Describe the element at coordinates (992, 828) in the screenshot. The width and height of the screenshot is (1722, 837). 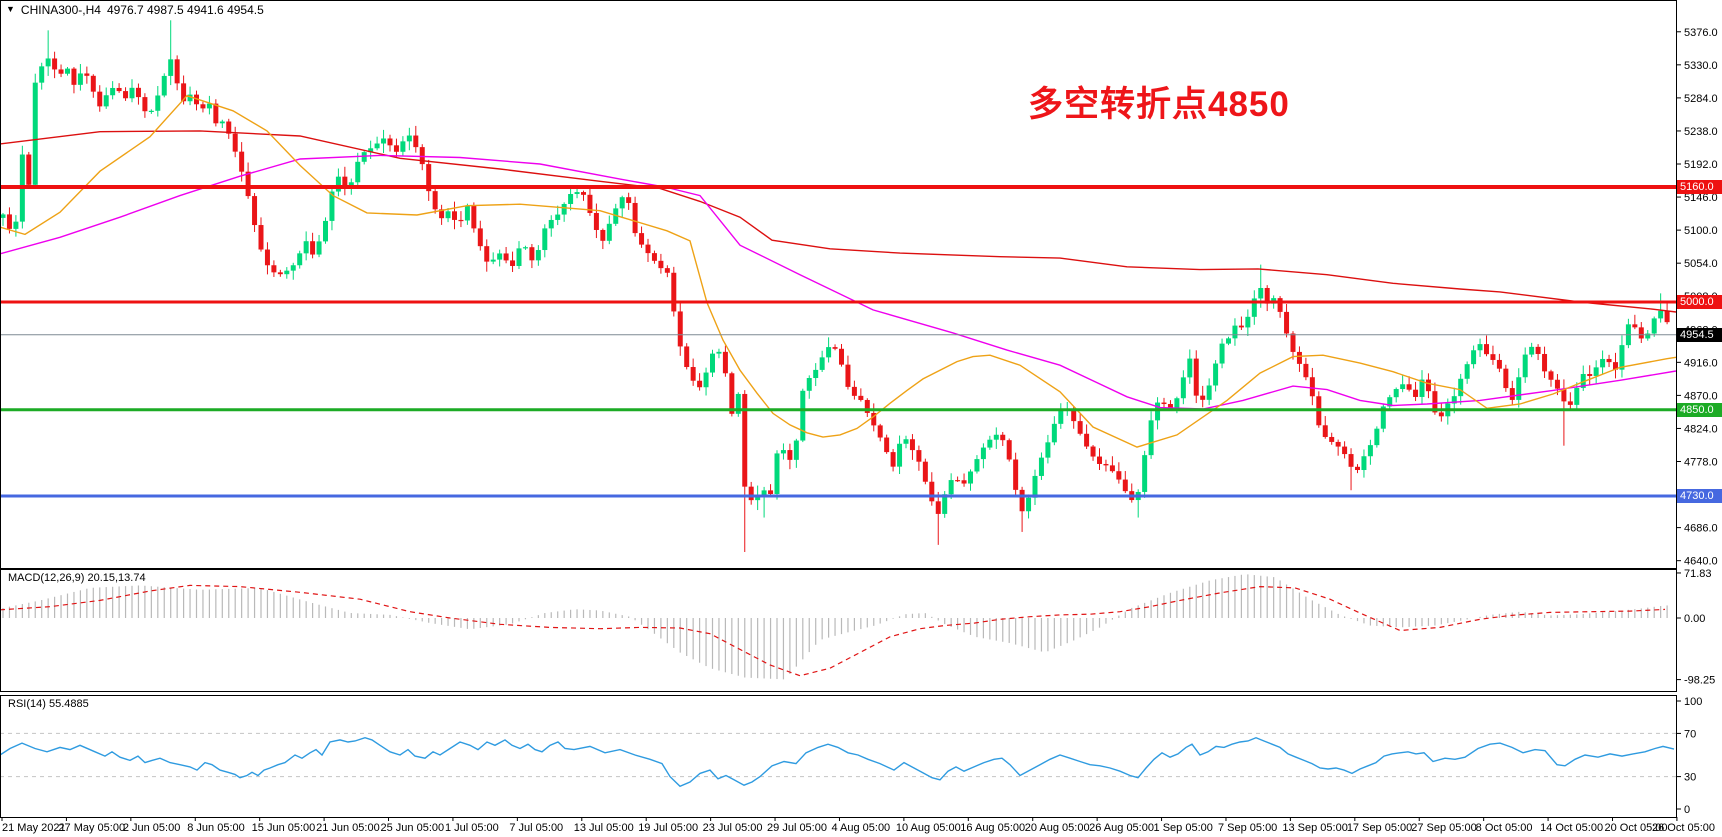
I see `x-axis-date-label: 16 Aug 05:00` at that location.